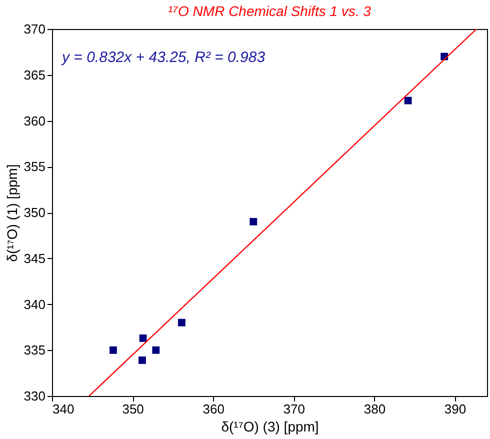  Describe the element at coordinates (35, 120) in the screenshot. I see `y-tick-label: 360` at that location.